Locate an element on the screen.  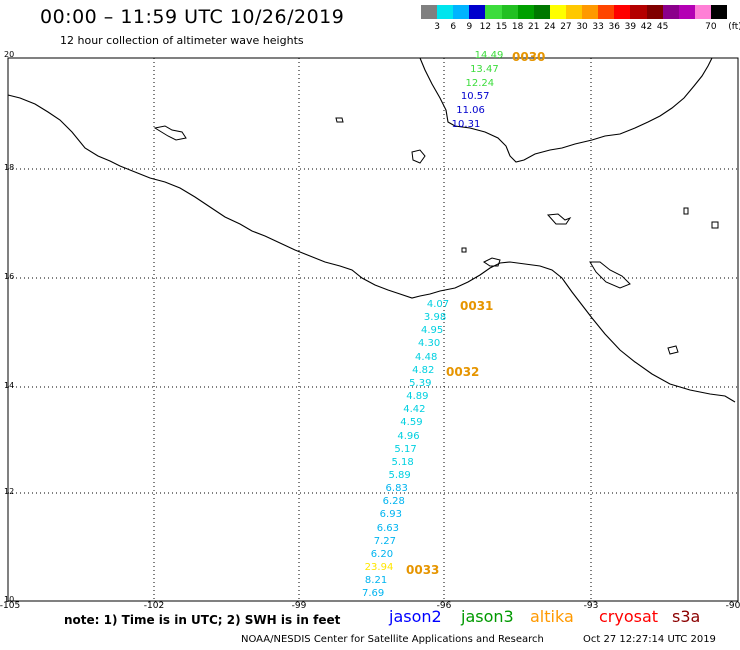
color-legend-bar is located at coordinates (574, 12).